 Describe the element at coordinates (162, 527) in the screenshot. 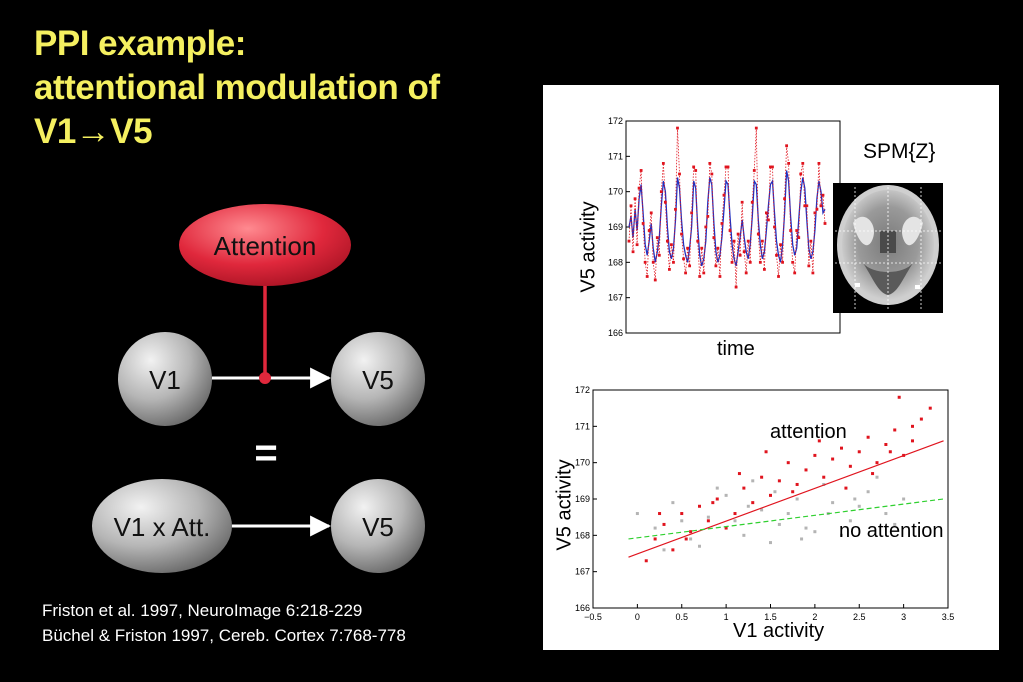

I see `interaction-label: V1 x Att.` at that location.